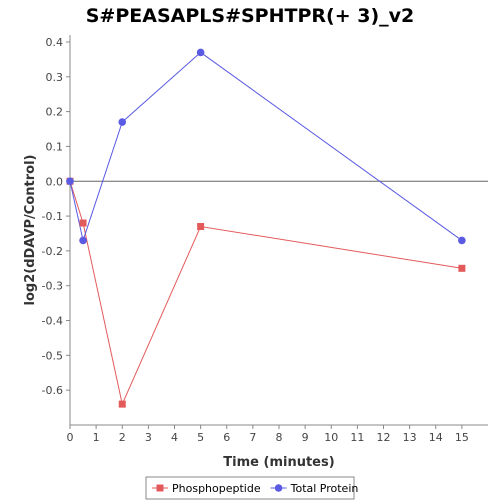 This screenshot has height=500, width=500. Describe the element at coordinates (324, 488) in the screenshot. I see `legend-label-1: Total Protein` at that location.